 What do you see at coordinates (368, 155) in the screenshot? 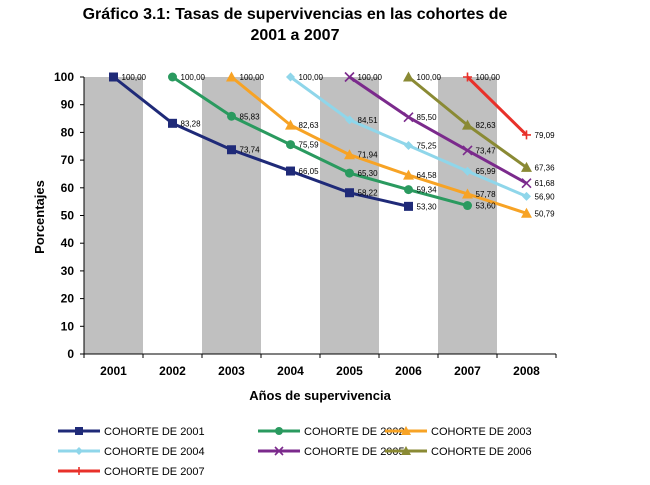
I see `data-label: 71,94` at bounding box center [368, 155].